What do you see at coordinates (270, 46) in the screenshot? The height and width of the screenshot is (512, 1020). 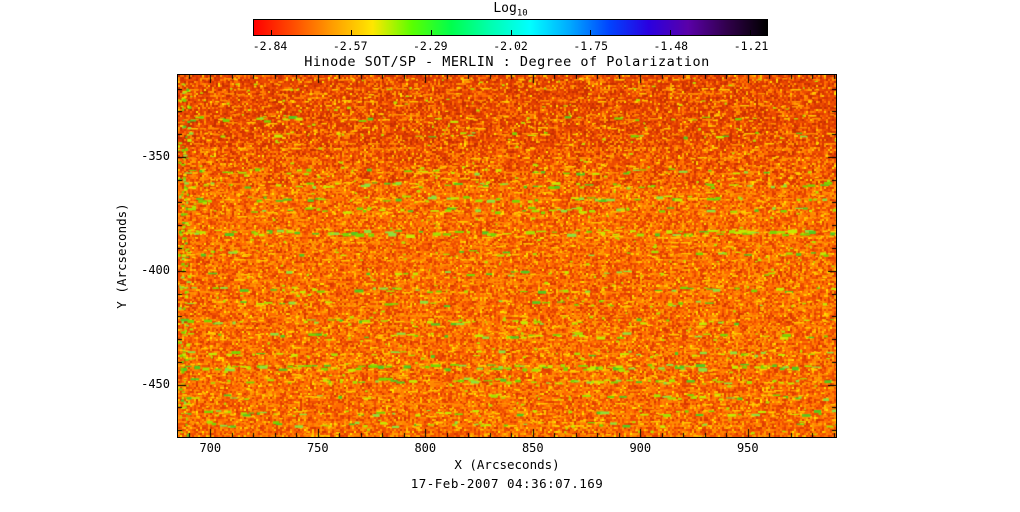 I see `colorbar-tick-label: -2.84` at bounding box center [270, 46].